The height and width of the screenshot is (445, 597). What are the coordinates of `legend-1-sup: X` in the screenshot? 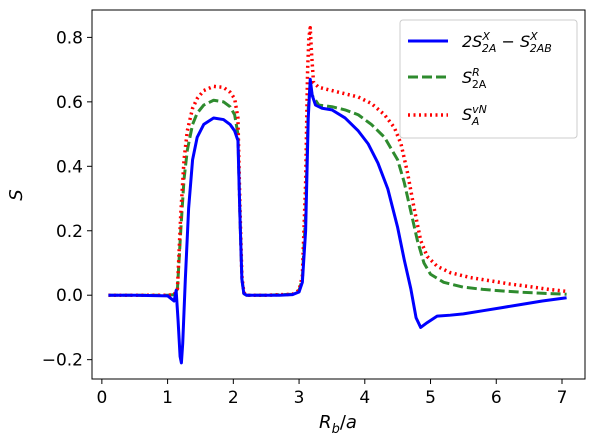 It's located at (485, 36).